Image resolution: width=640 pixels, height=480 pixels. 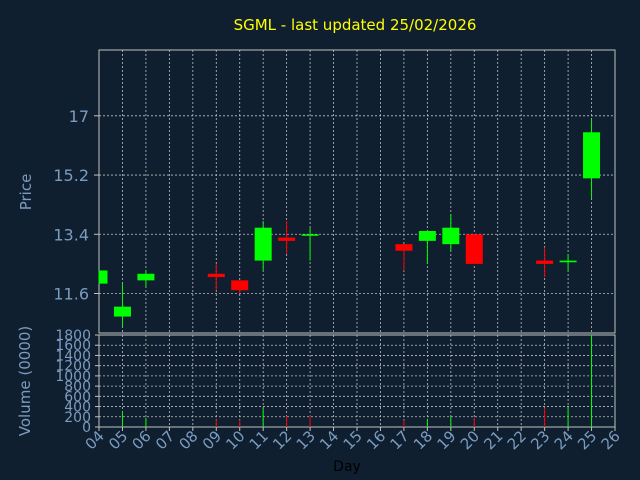 What do you see at coordinates (188, 440) in the screenshot?
I see `x-tick-label: 08` at bounding box center [188, 440].